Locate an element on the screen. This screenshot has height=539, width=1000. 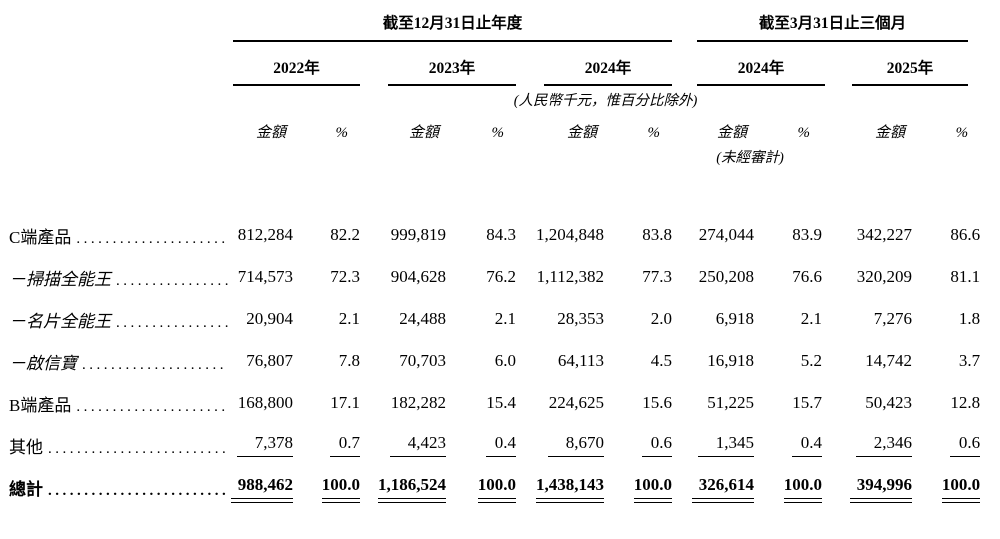
col-header-percent-2022: % is located at coordinates (342, 133).